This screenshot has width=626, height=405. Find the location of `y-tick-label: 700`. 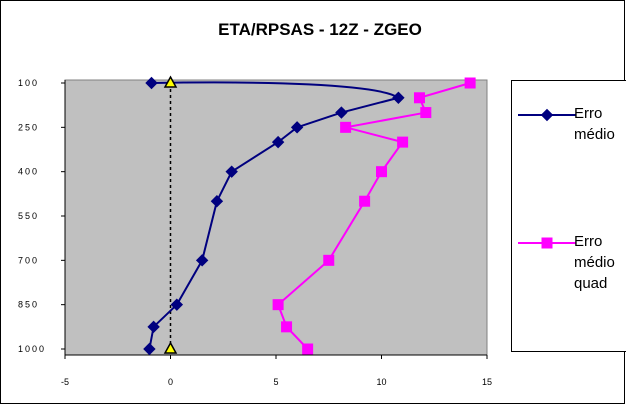

y-tick-label: 700 is located at coordinates (28, 260).